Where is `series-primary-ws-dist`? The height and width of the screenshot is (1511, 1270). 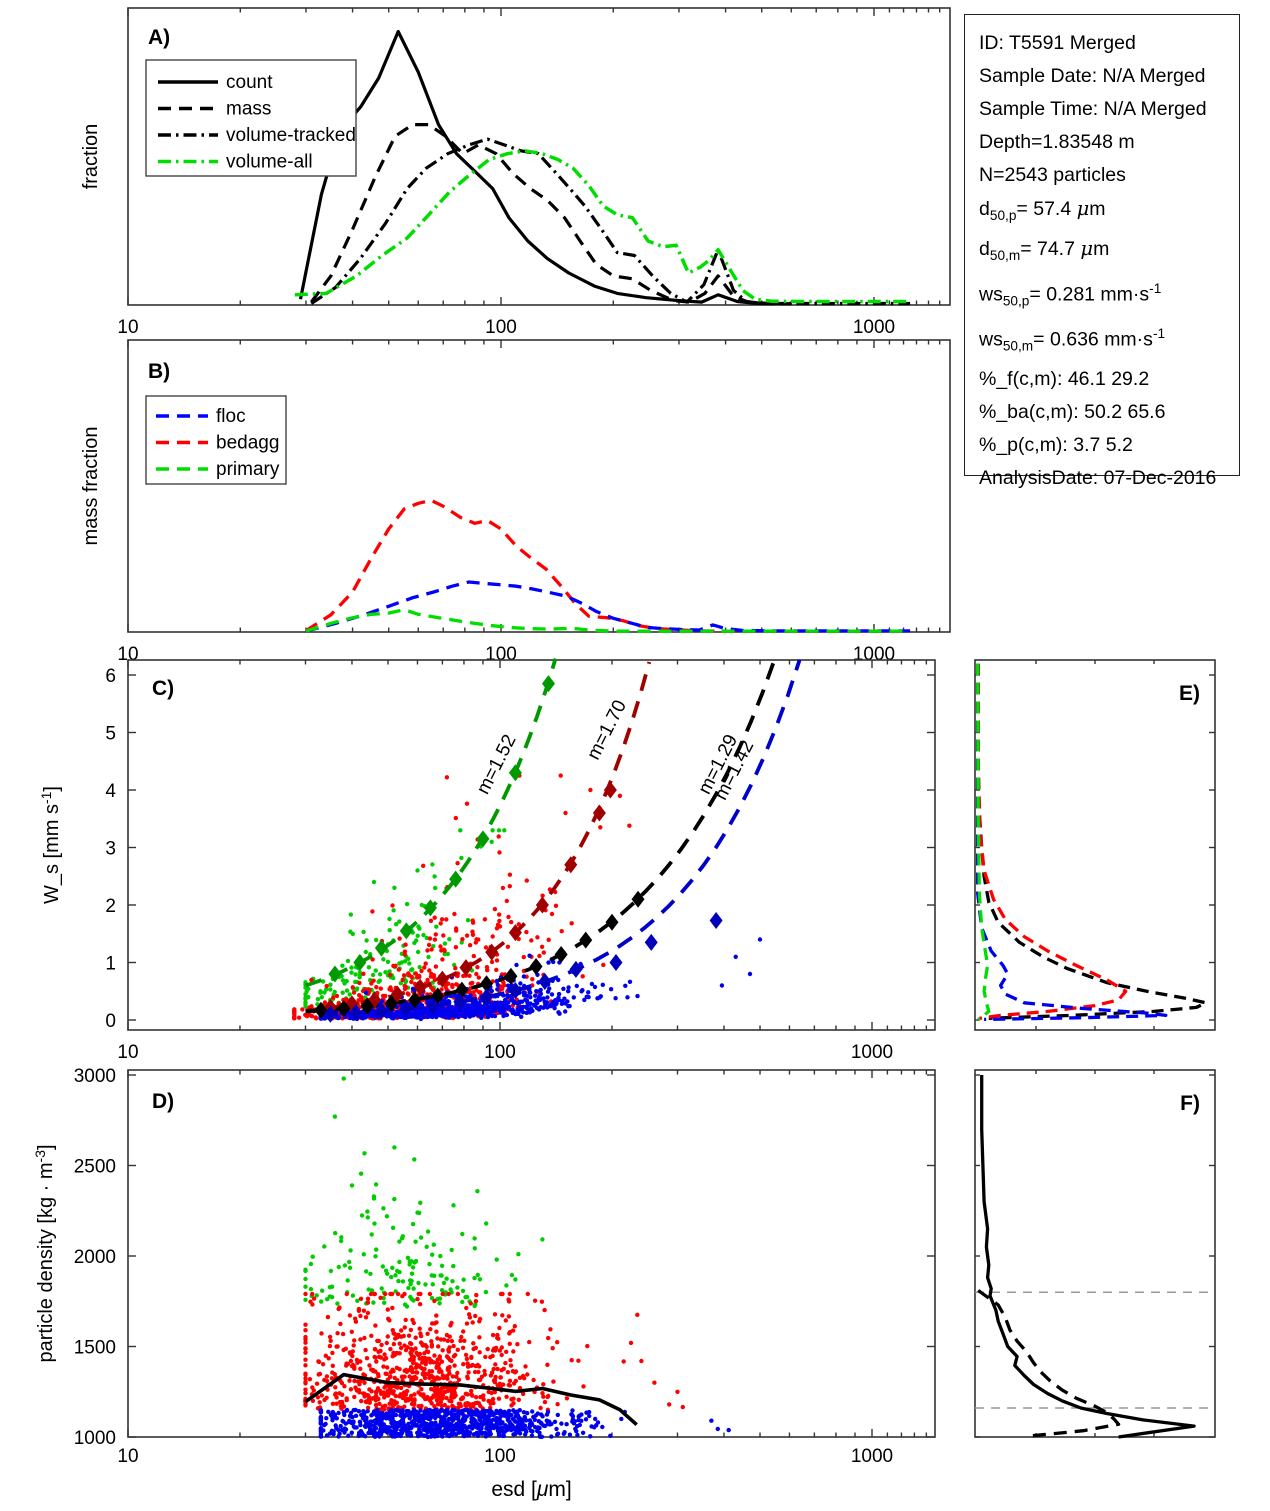 series-primary-ws-dist is located at coordinates (983, 842).